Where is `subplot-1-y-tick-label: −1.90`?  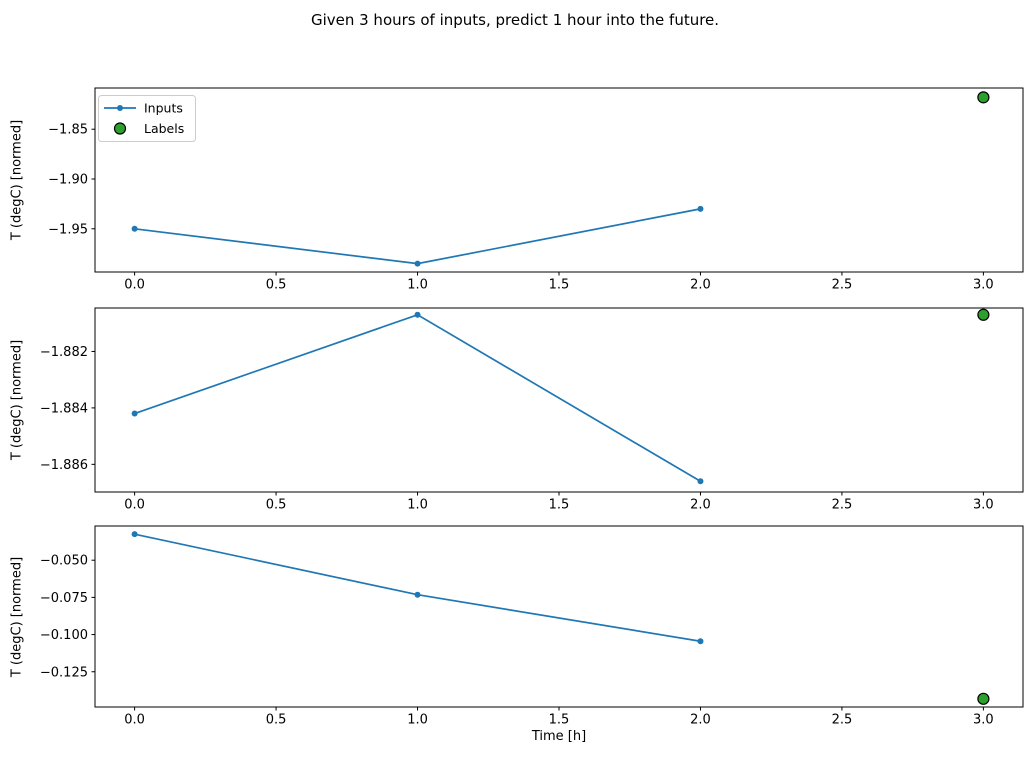 subplot-1-y-tick-label: −1.90 is located at coordinates (68, 180).